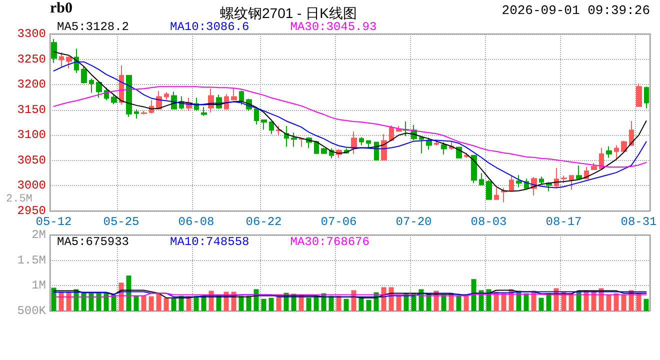 This screenshot has height=360, width=660. Describe the element at coordinates (31, 260) in the screenshot. I see `y-tick-label: 1.5M` at that location.